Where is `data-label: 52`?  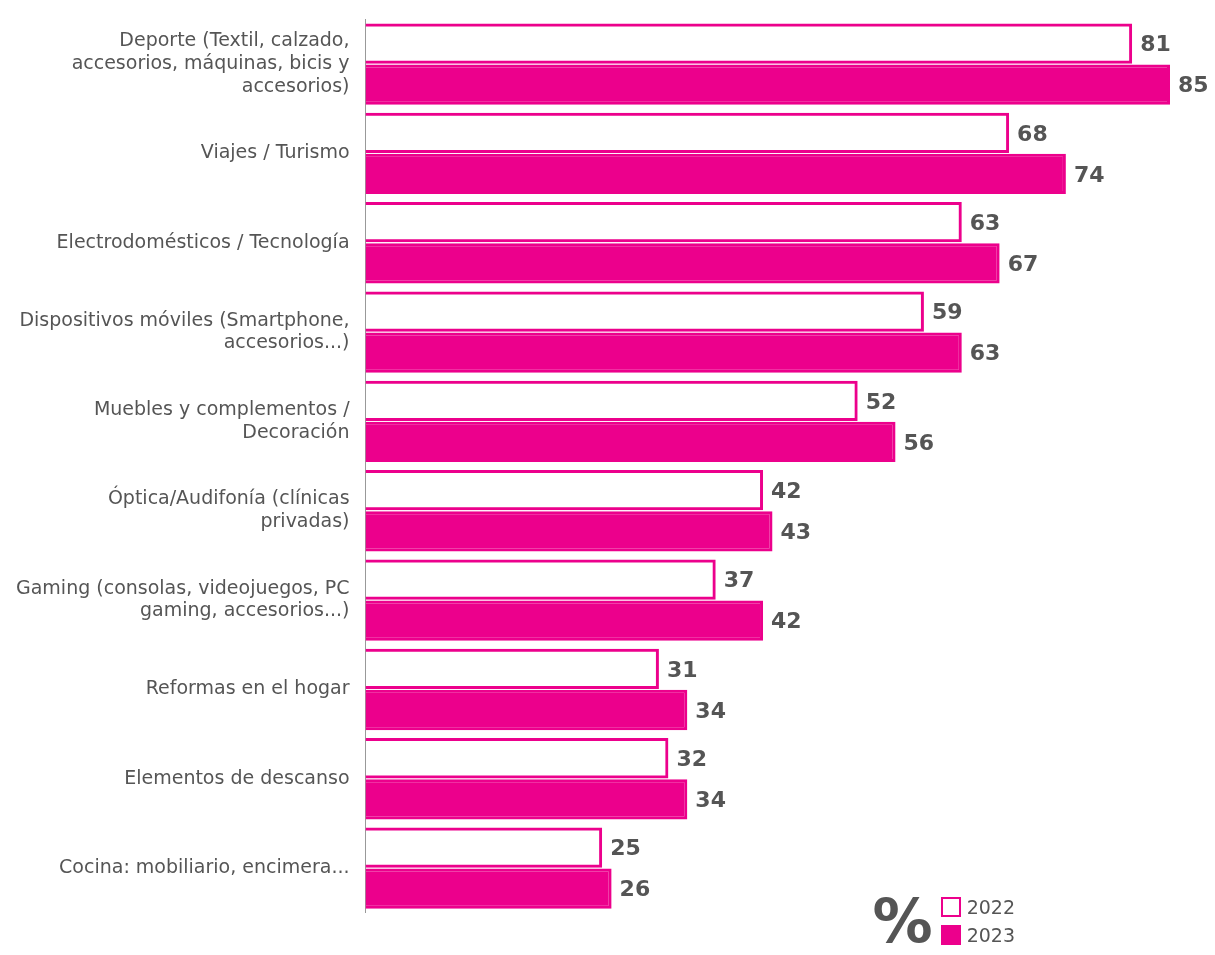
data-label: 52 is located at coordinates (881, 401).